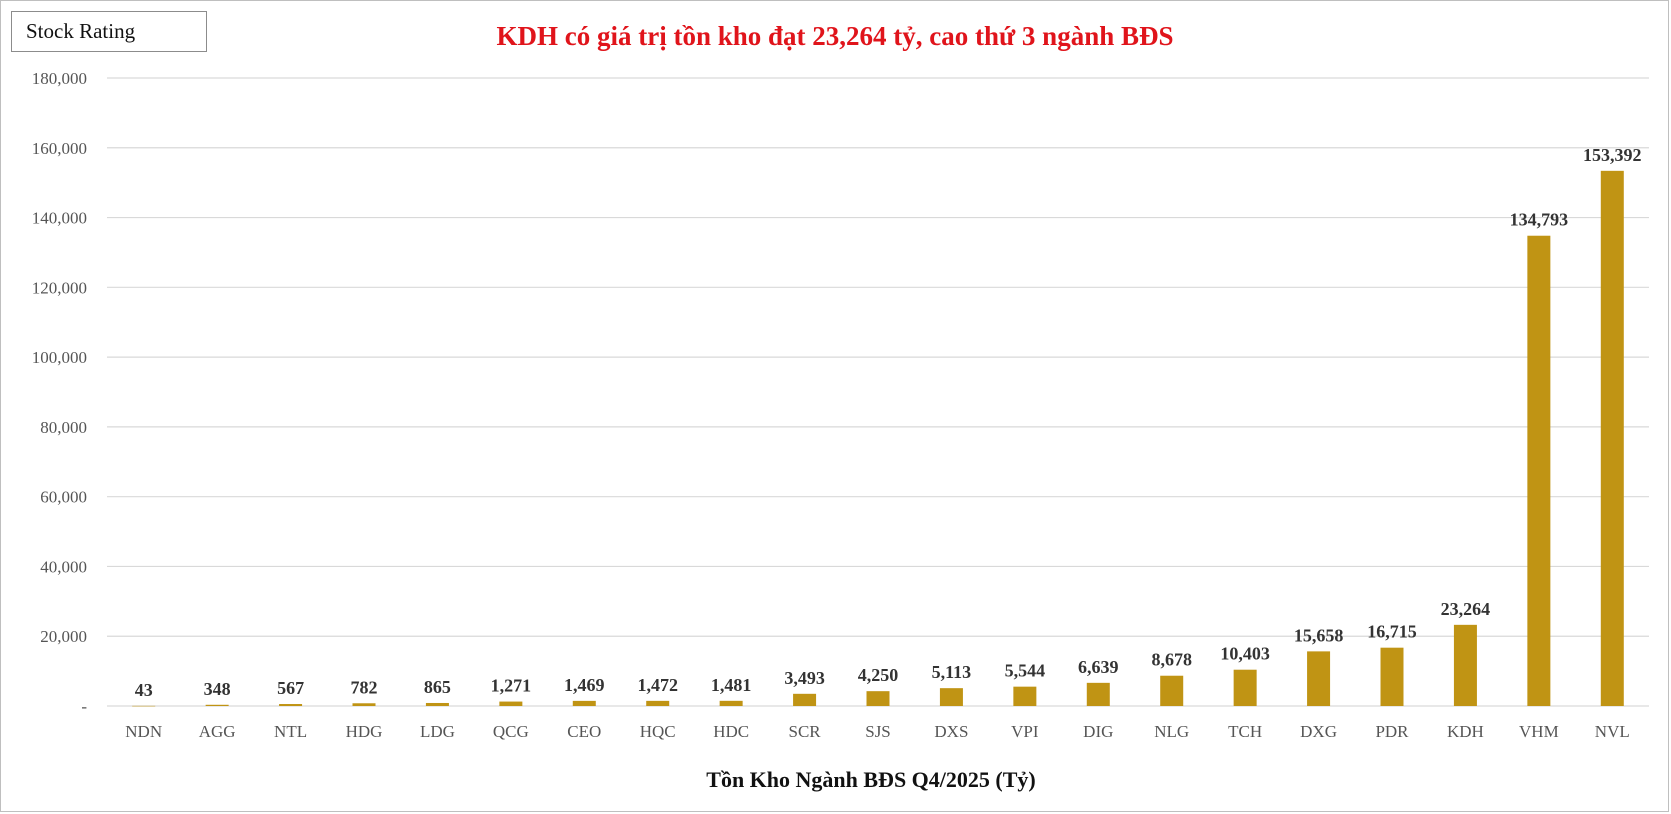 This screenshot has height=814, width=1671. Describe the element at coordinates (878, 675) in the screenshot. I see `data-label-sjs: 4,250` at that location.